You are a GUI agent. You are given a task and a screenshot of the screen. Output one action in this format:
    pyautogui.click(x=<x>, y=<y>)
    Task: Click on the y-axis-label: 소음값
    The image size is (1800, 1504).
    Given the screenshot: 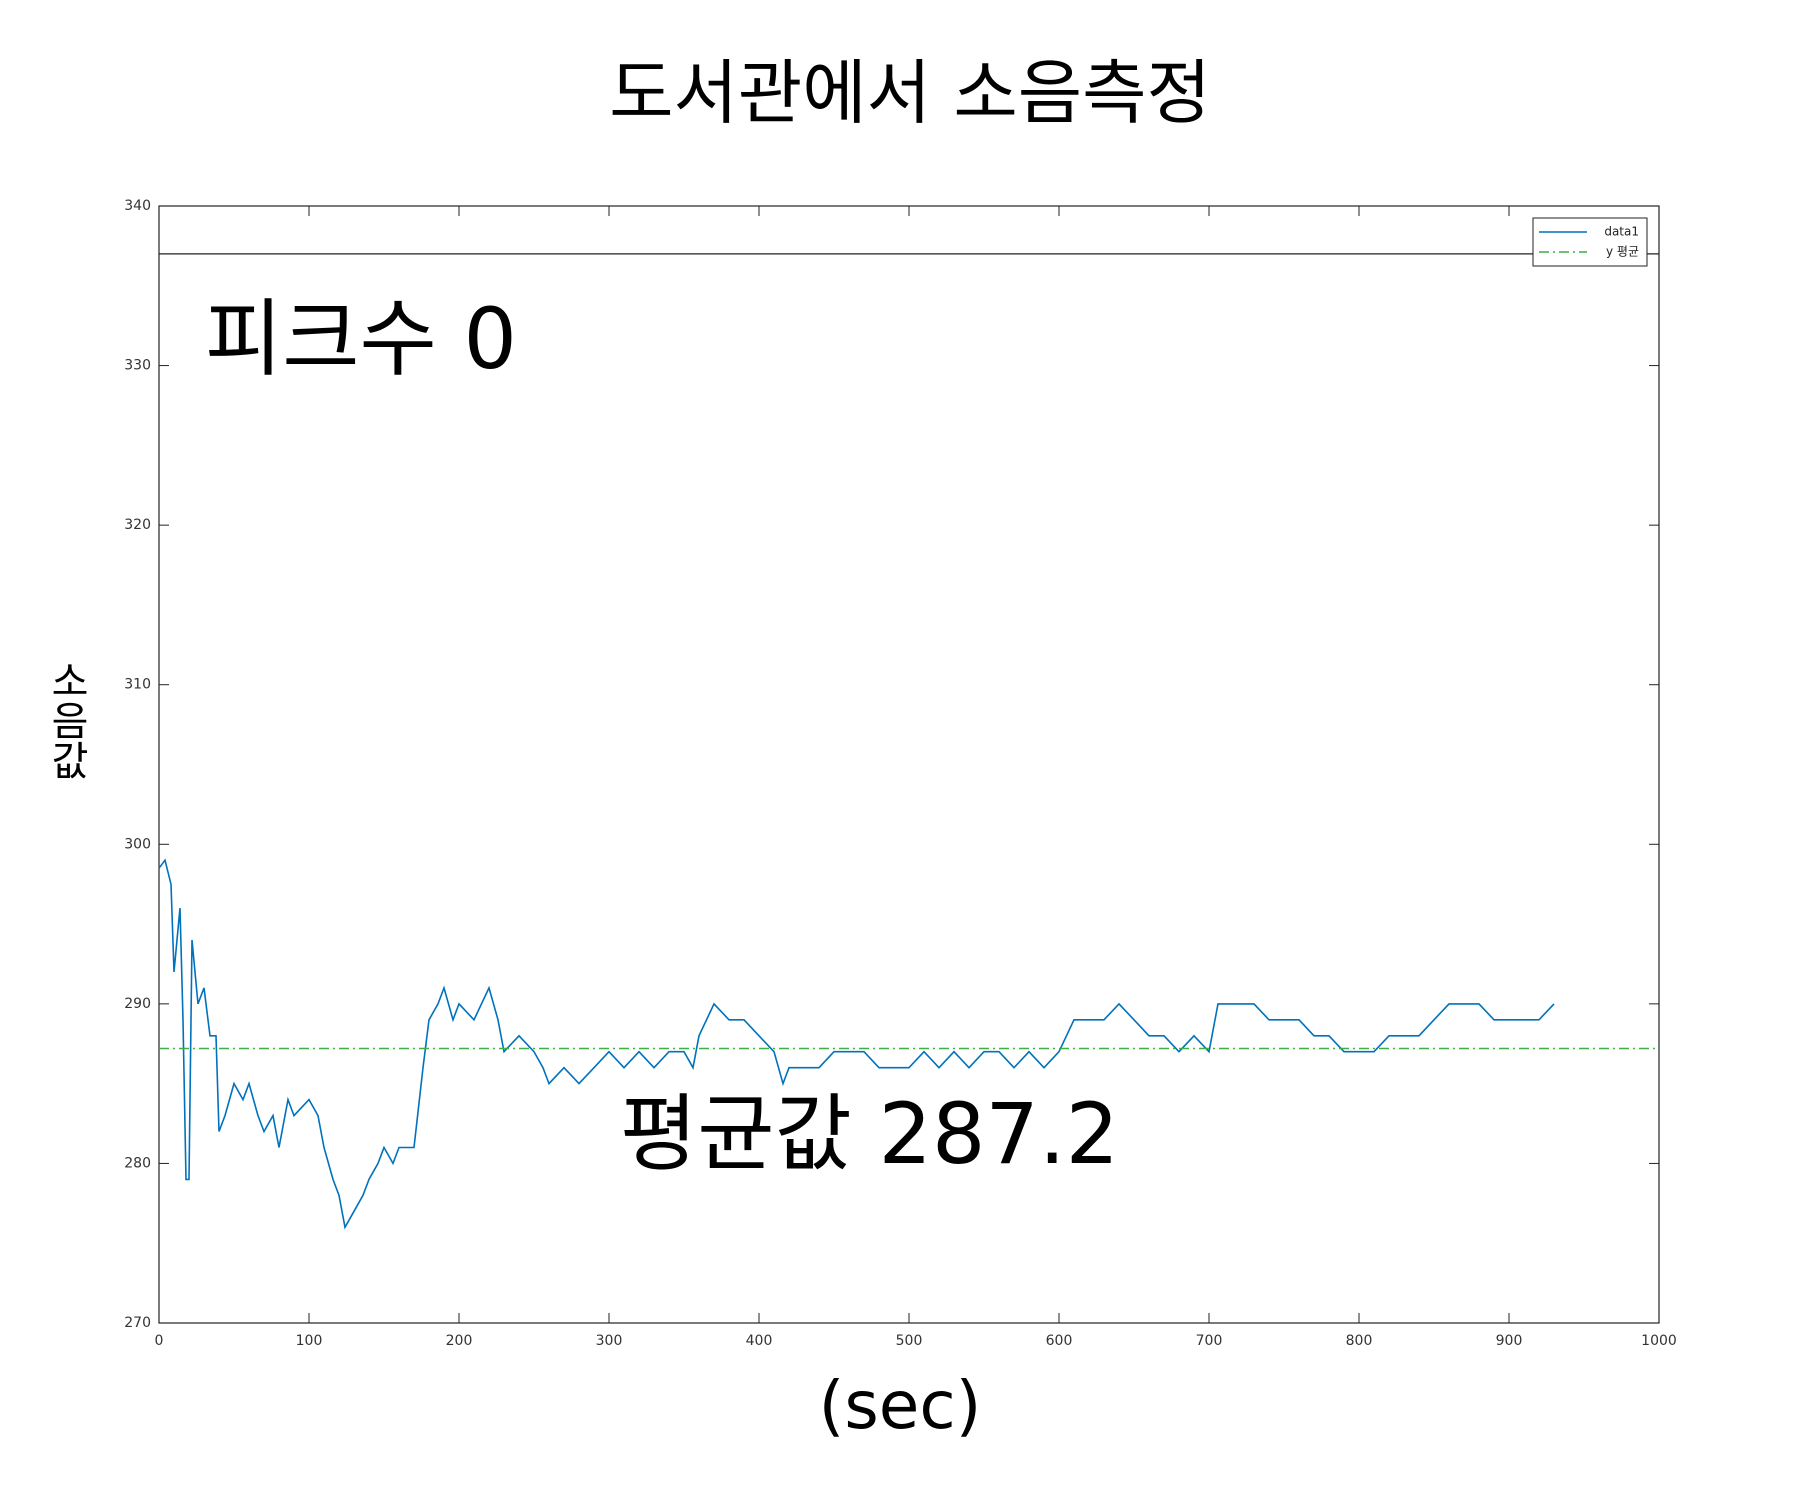 What is the action you would take?
    pyautogui.click(x=66, y=720)
    